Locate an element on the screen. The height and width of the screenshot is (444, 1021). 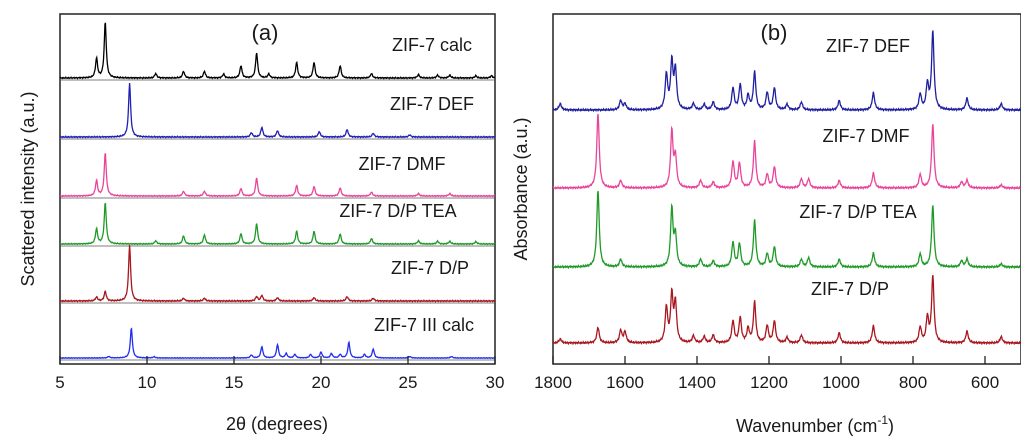
panel-b-x-tick-label: 1200 is located at coordinates (769, 382).